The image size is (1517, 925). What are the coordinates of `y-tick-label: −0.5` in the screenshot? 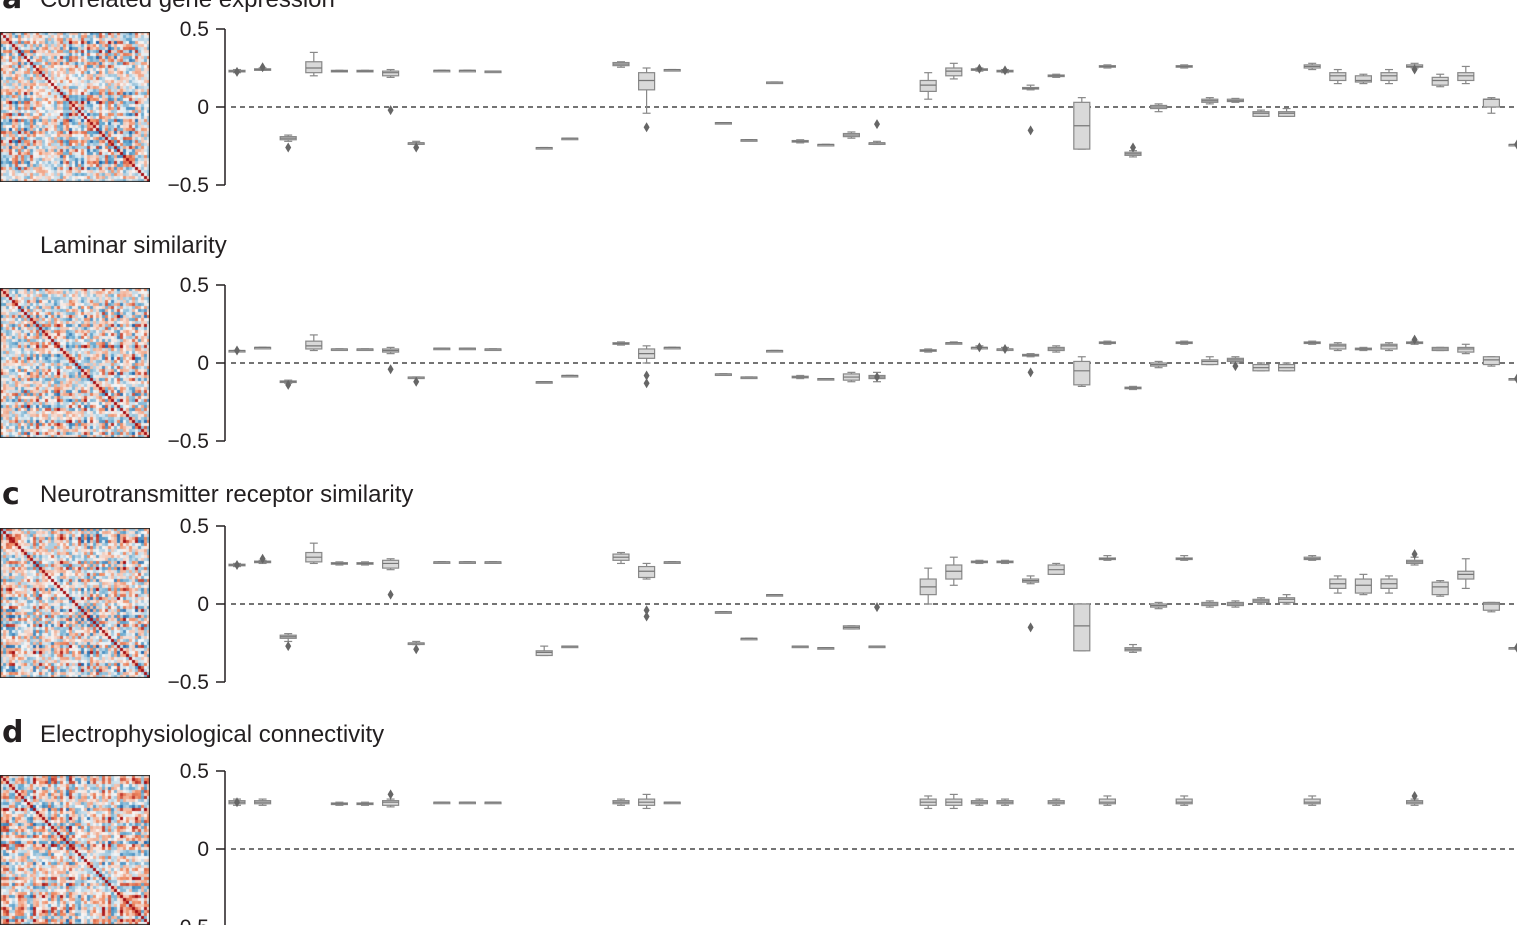 It's located at (188, 682).